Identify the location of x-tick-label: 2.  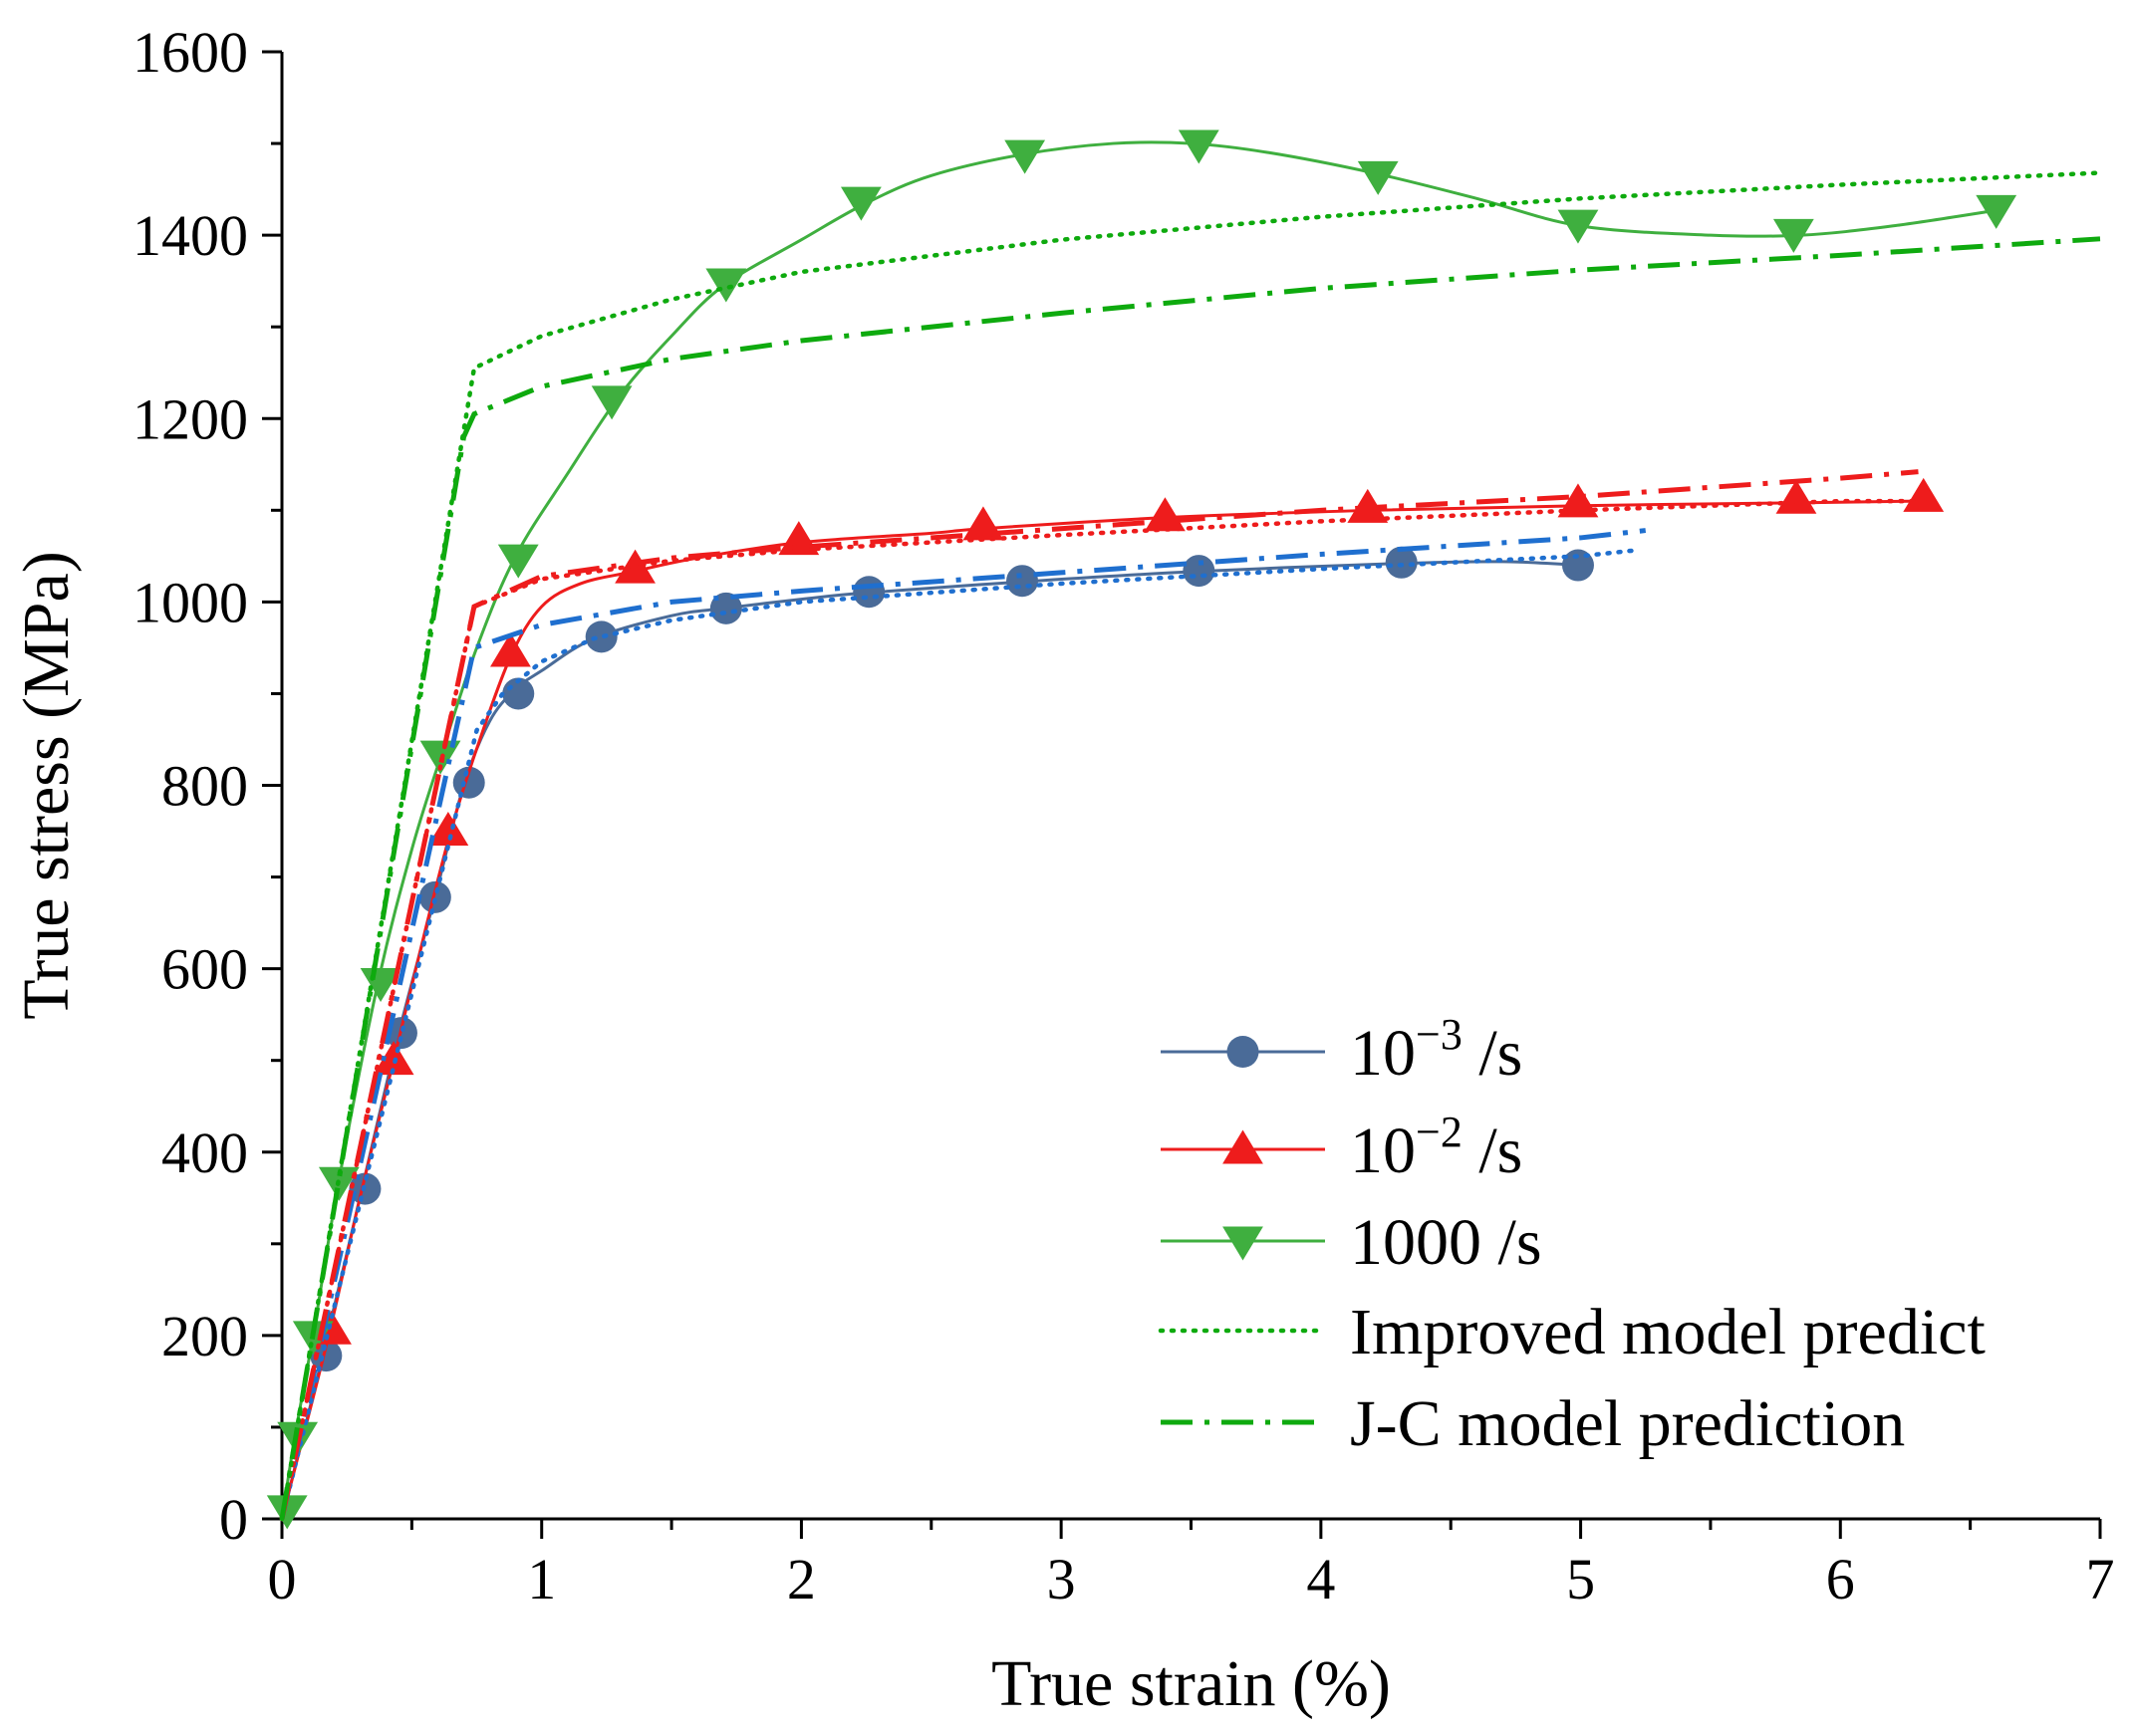
(802, 1579).